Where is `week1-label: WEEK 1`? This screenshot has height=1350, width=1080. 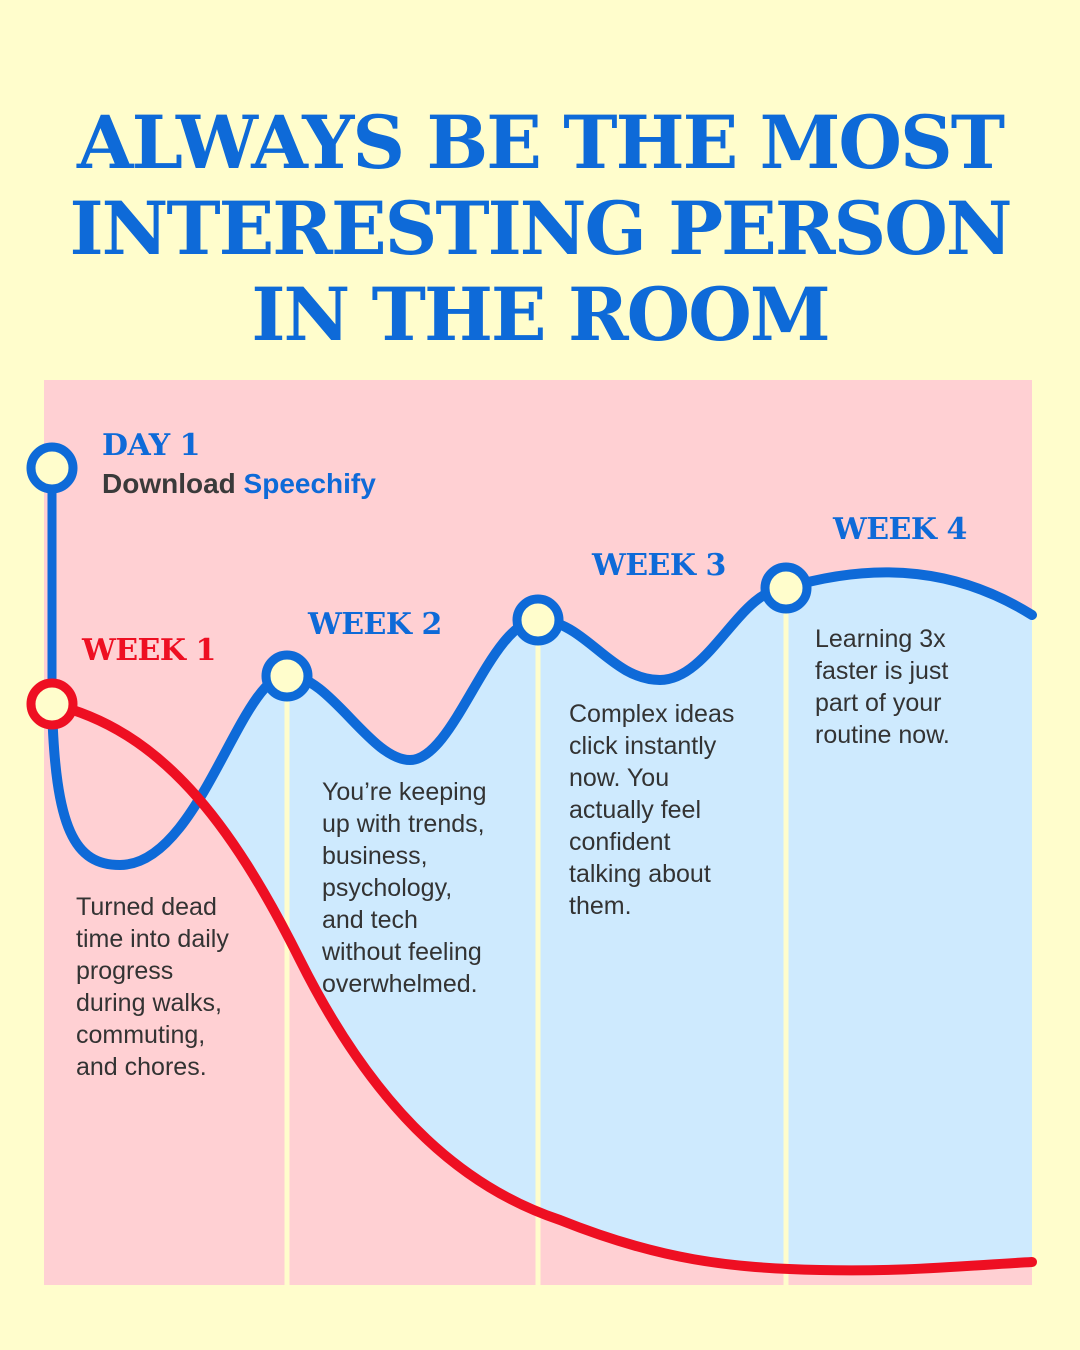 week1-label: WEEK 1 is located at coordinates (149, 650).